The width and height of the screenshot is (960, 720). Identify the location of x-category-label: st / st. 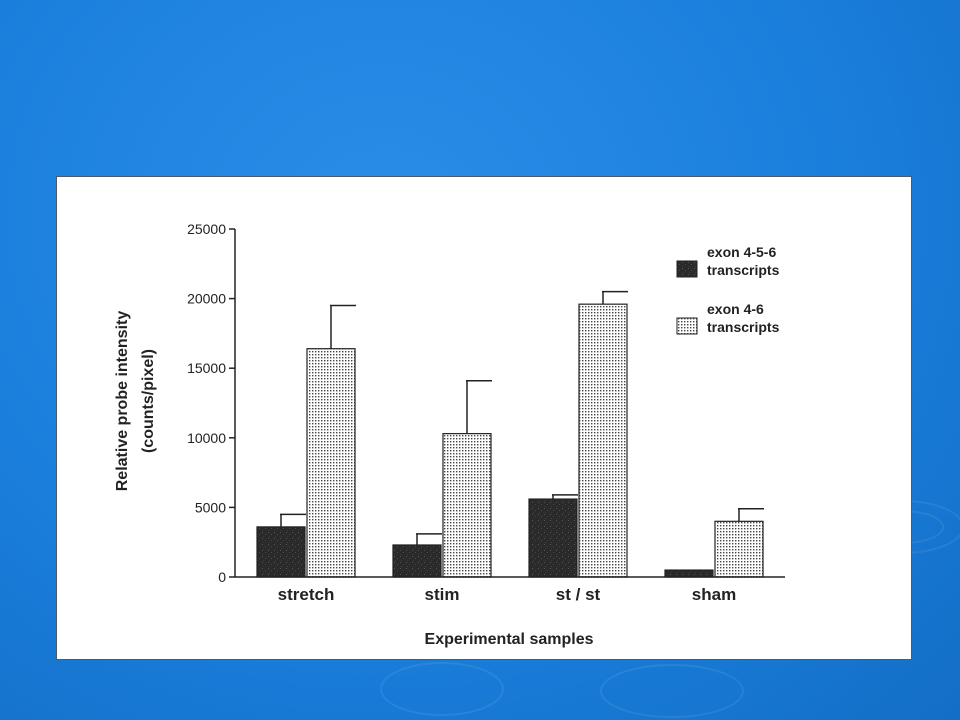
(578, 594).